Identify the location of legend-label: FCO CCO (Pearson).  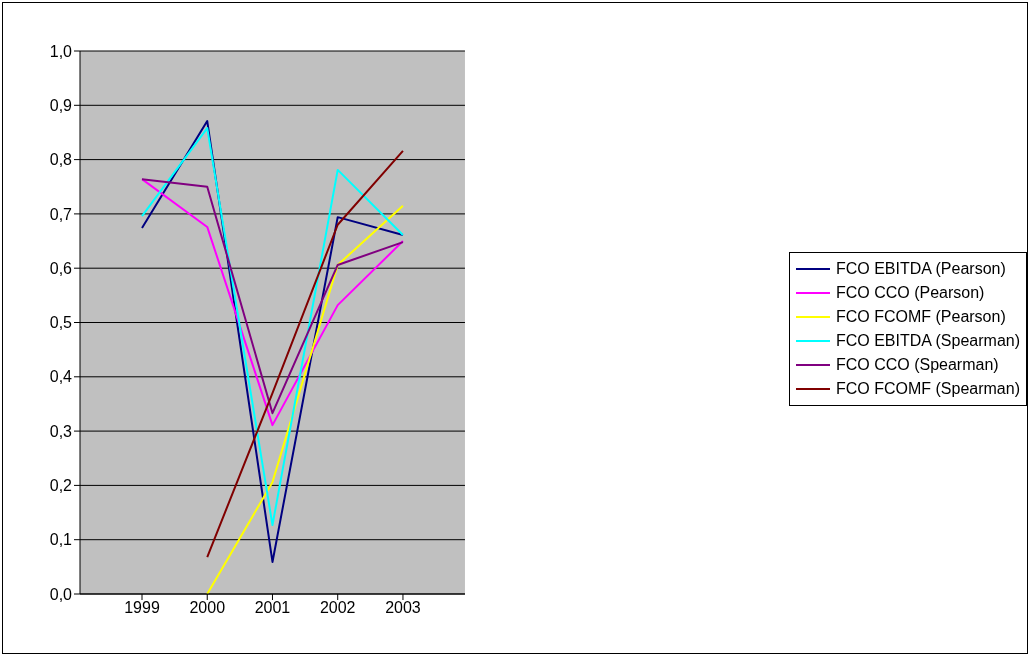
(910, 292).